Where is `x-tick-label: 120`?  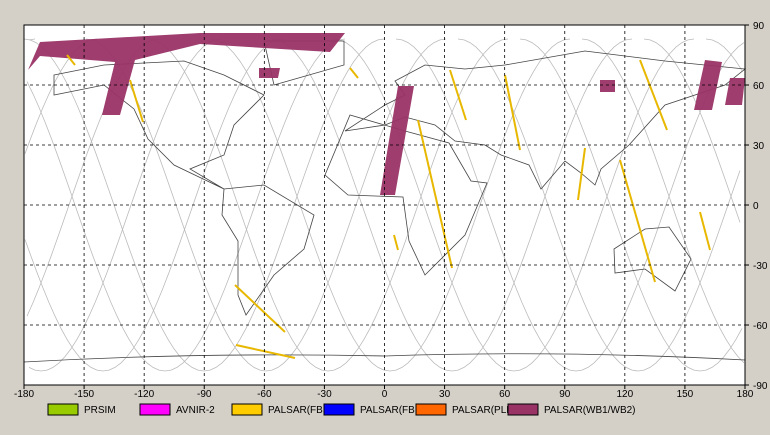 x-tick-label: 120 is located at coordinates (624, 394).